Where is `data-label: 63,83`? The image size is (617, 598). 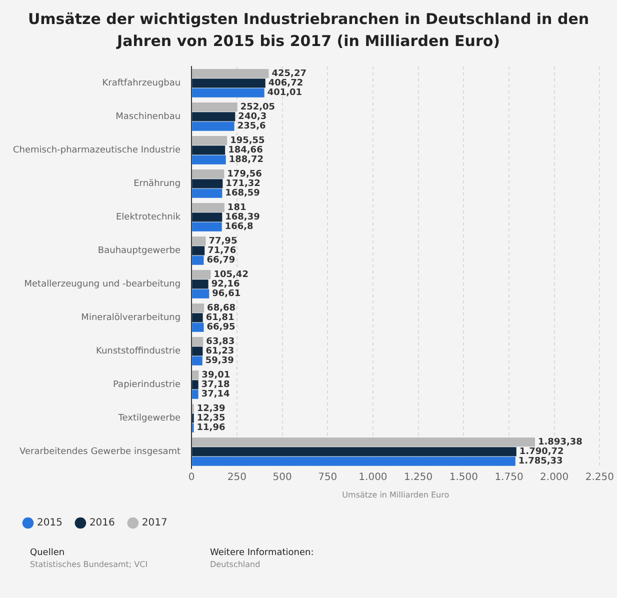
data-label: 63,83 is located at coordinates (220, 341).